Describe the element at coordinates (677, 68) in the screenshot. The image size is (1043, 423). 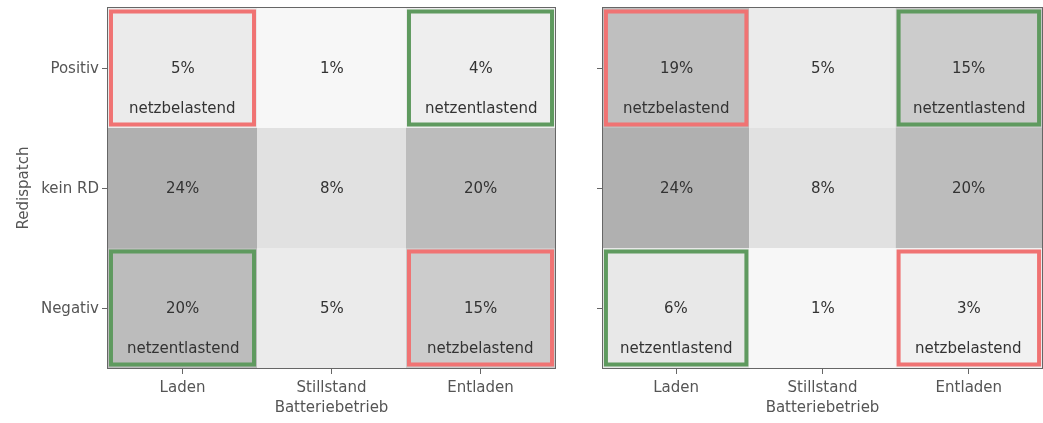
I see `data-label: 19%` at that location.